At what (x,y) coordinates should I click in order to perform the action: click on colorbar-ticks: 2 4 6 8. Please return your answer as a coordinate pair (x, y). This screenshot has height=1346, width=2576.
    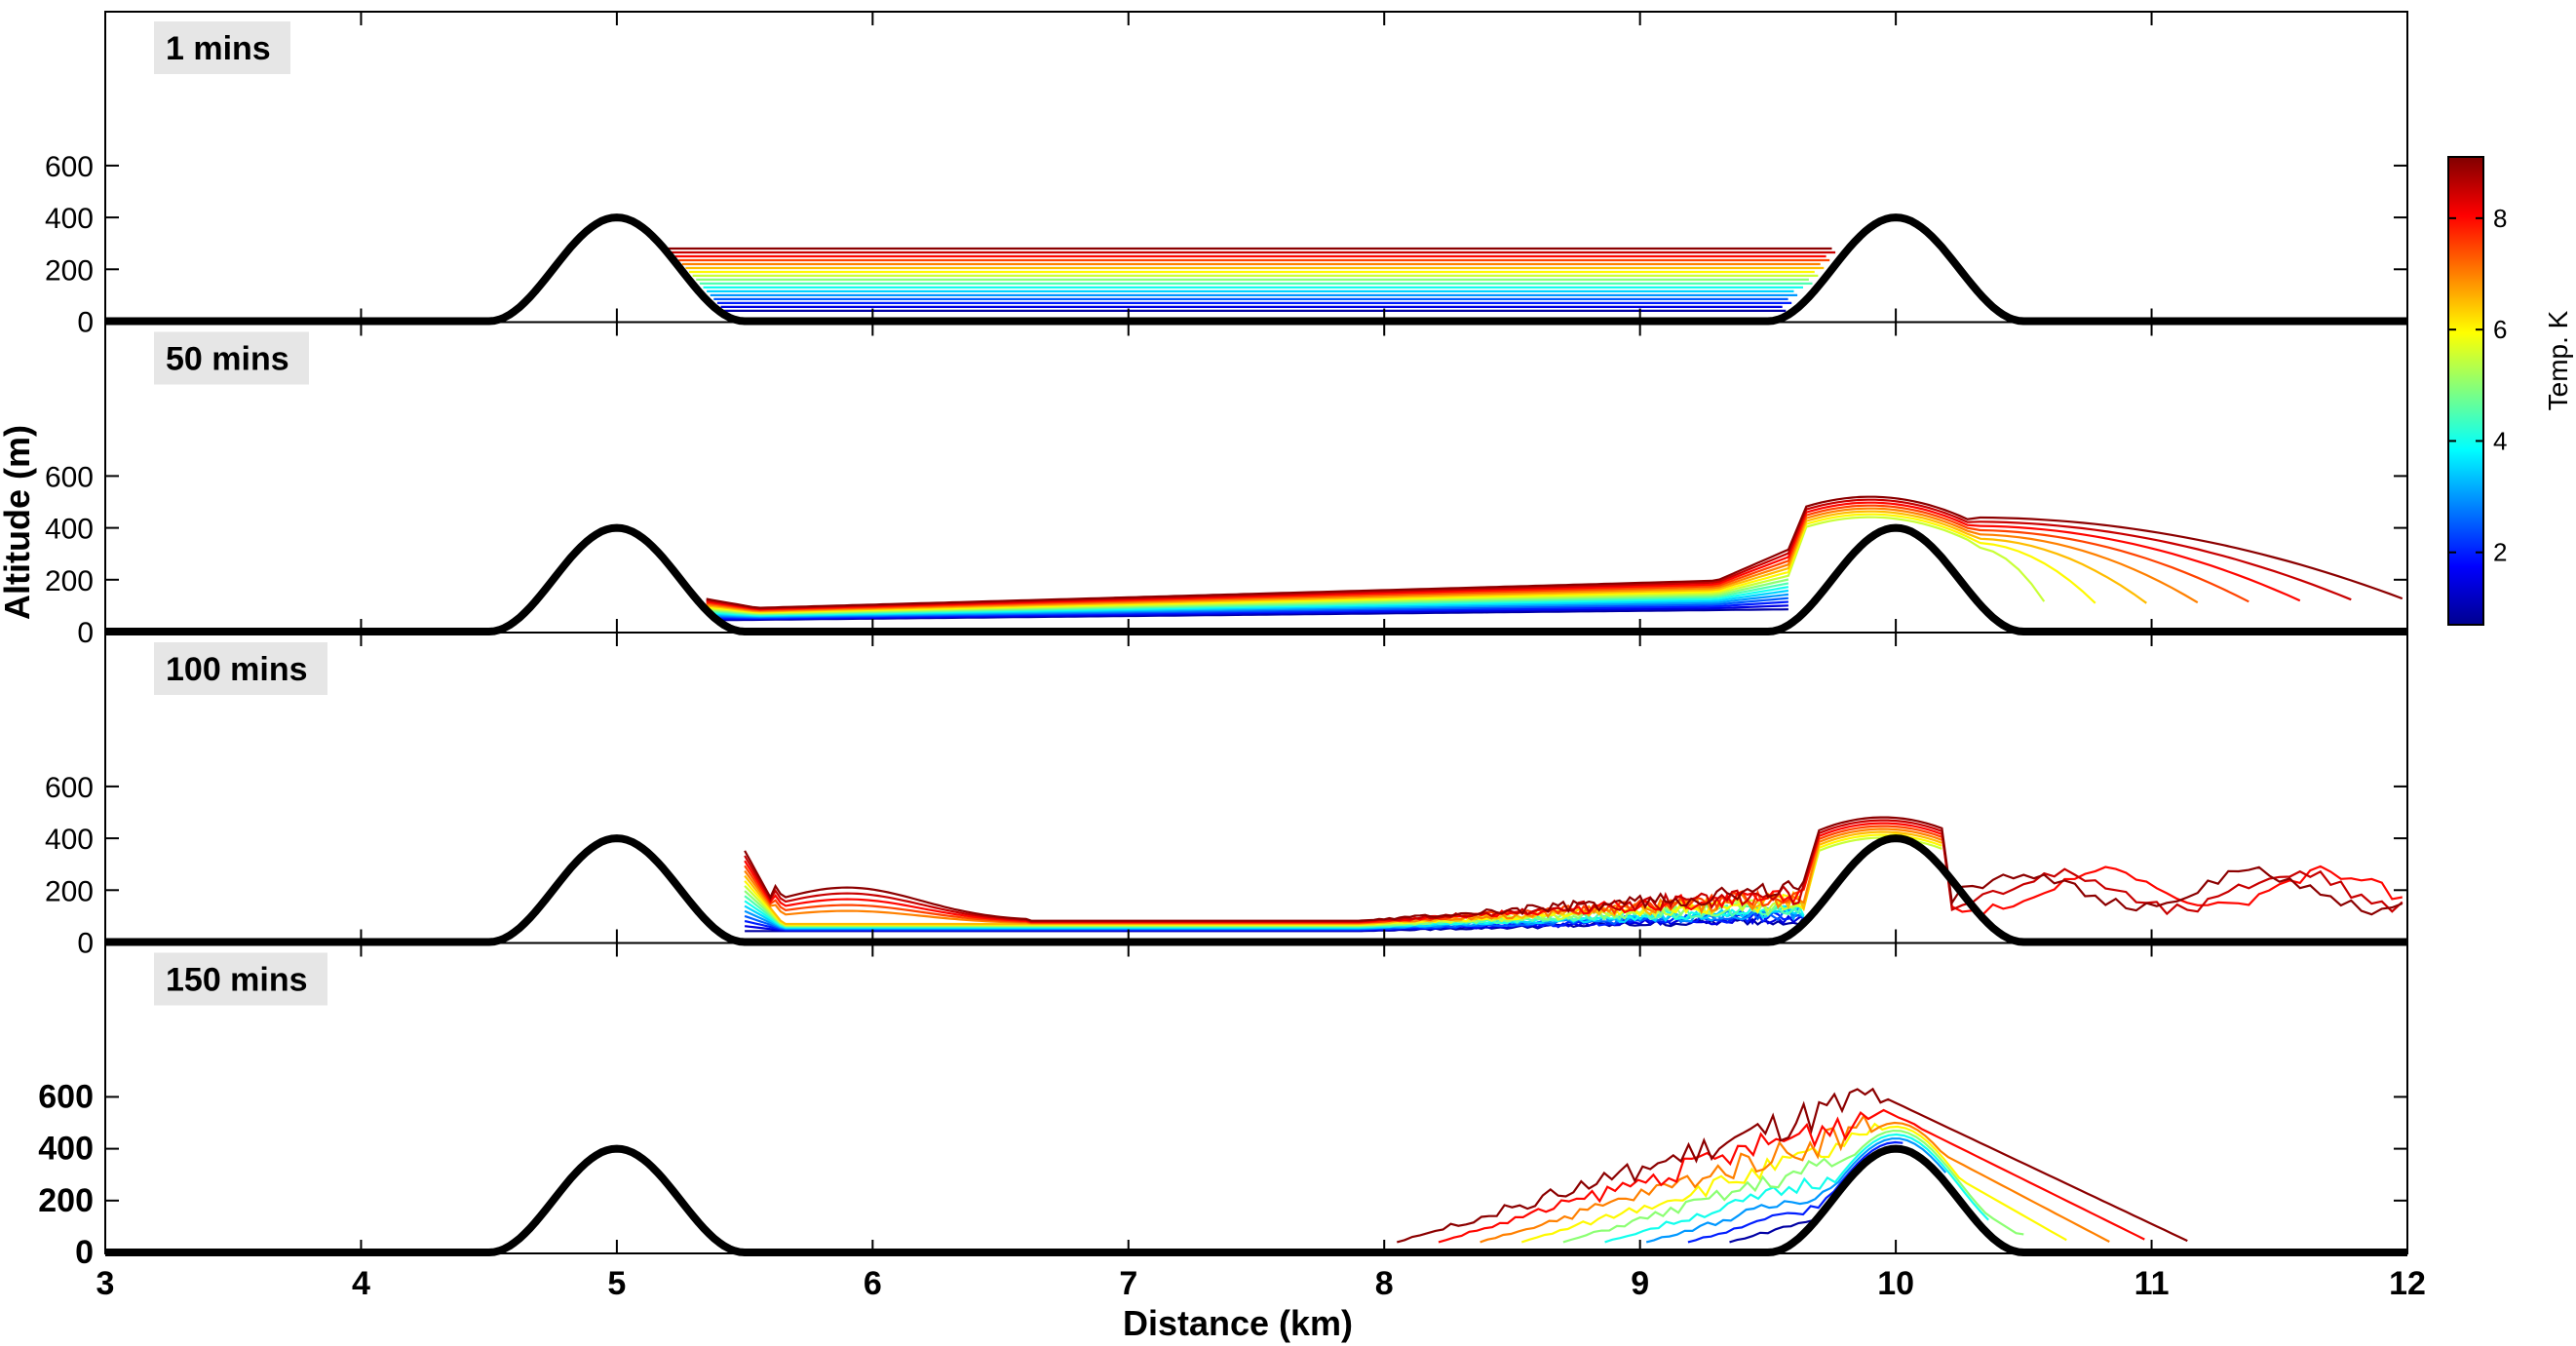
    Looking at the image, I should click on (2477, 385).